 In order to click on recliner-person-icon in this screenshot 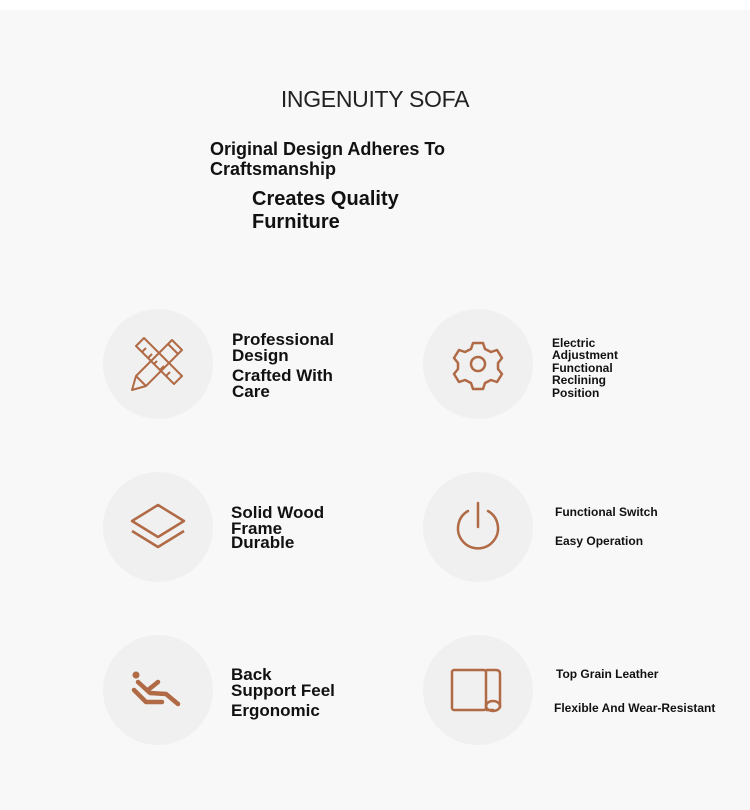, I will do `click(156, 689)`.